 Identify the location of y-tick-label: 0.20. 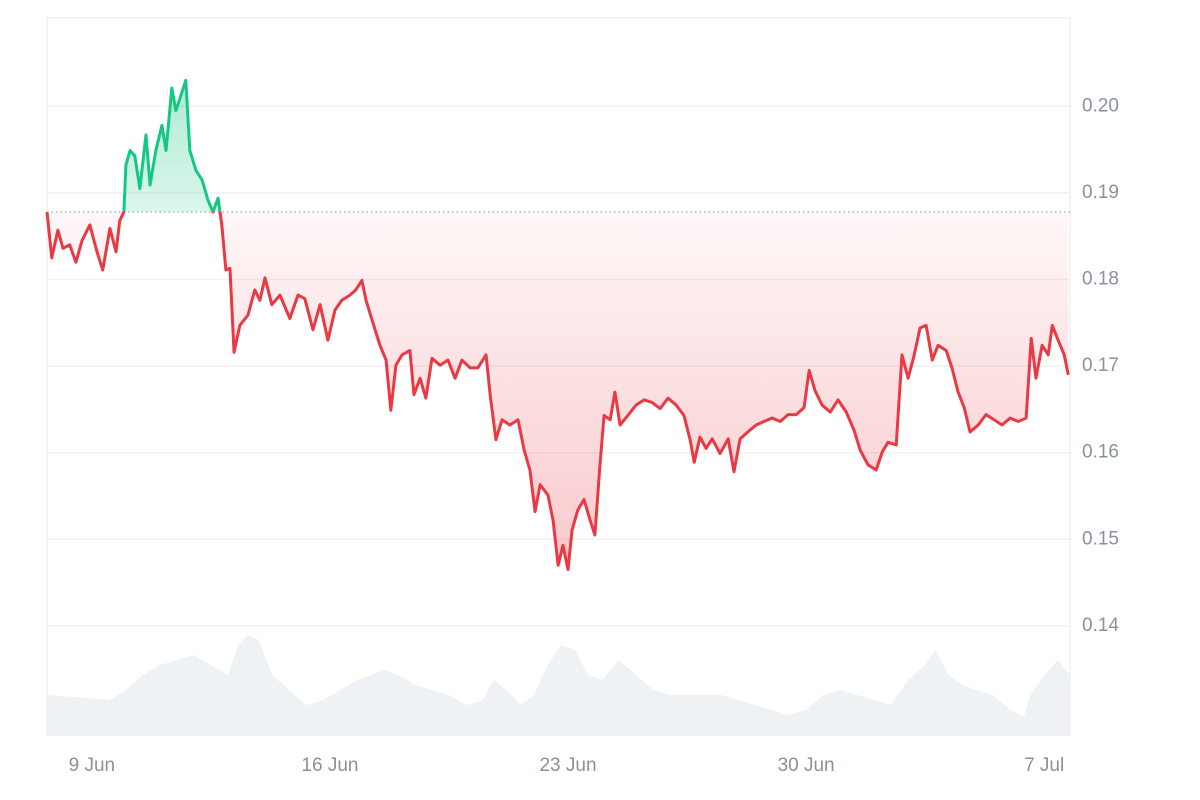
(1100, 105).